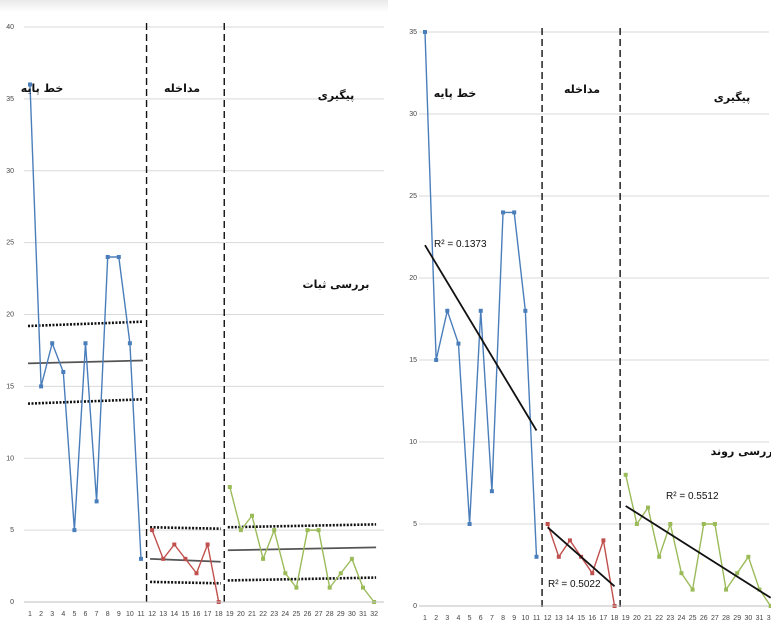  What do you see at coordinates (415, 606) in the screenshot?
I see `y-tick-label: 0` at bounding box center [415, 606].